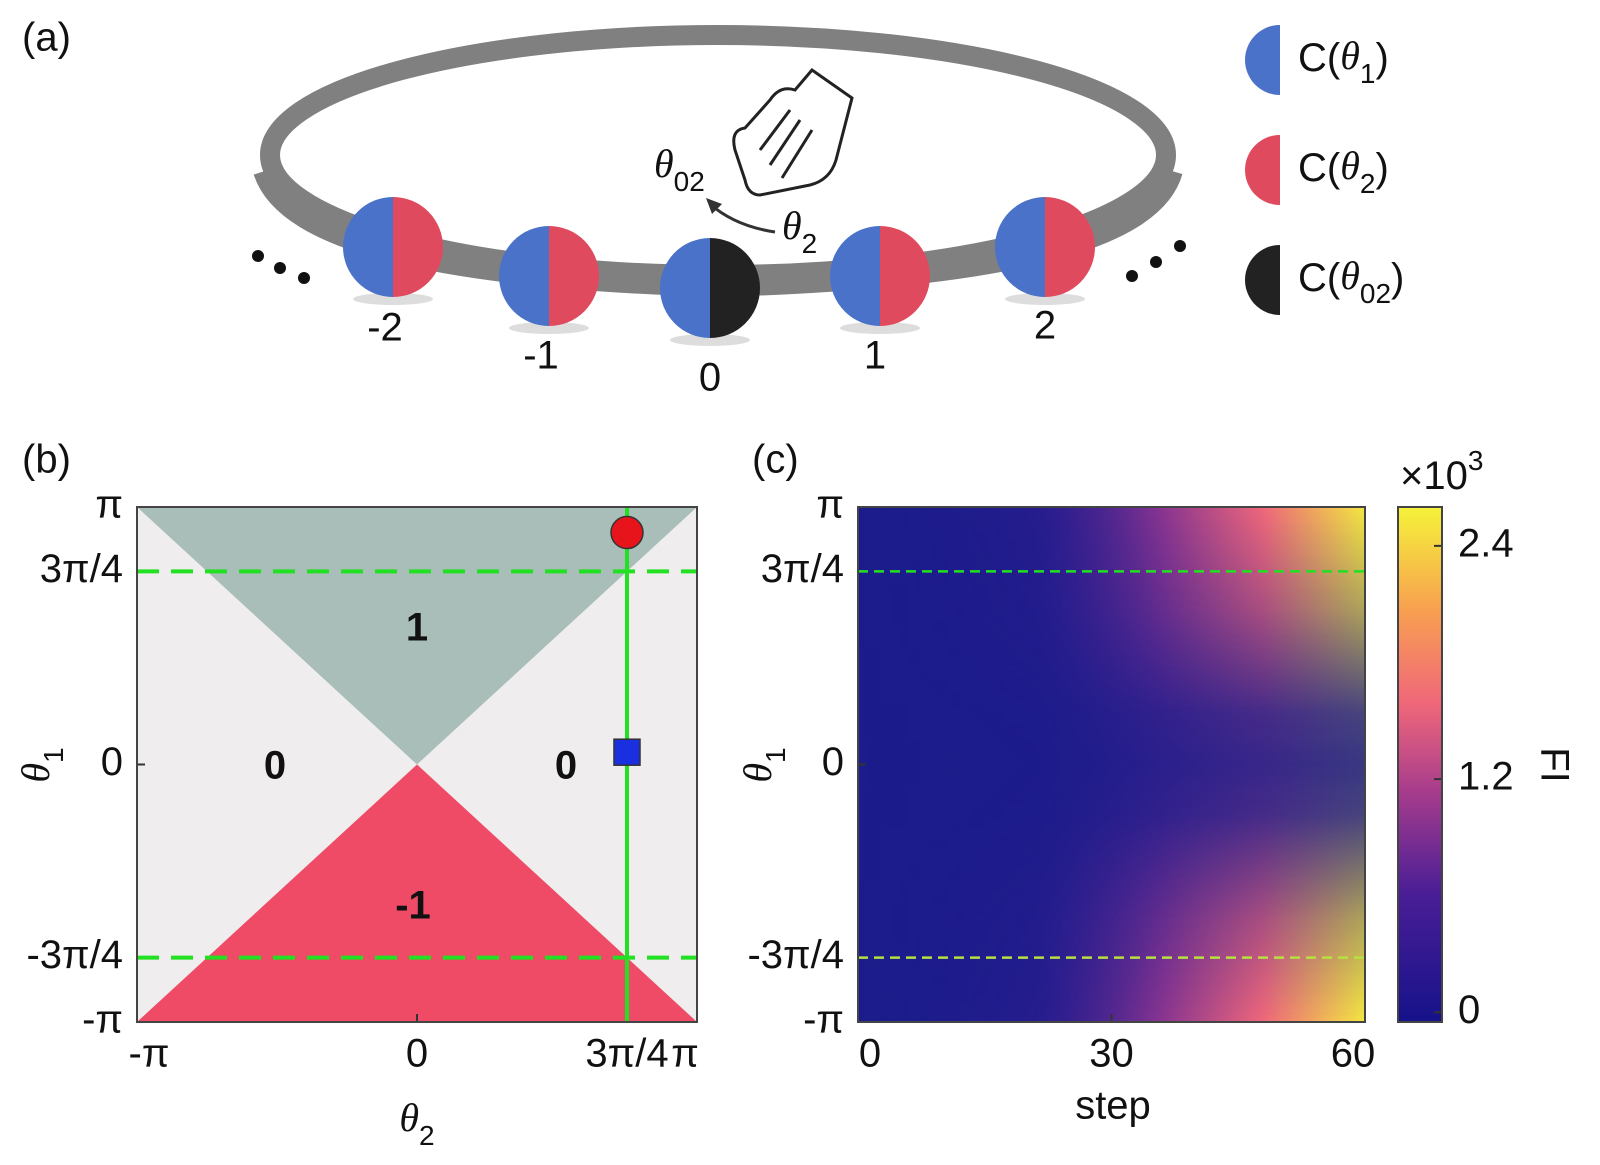  Describe the element at coordinates (46, 460) in the screenshot. I see `panel-label: (b)` at that location.